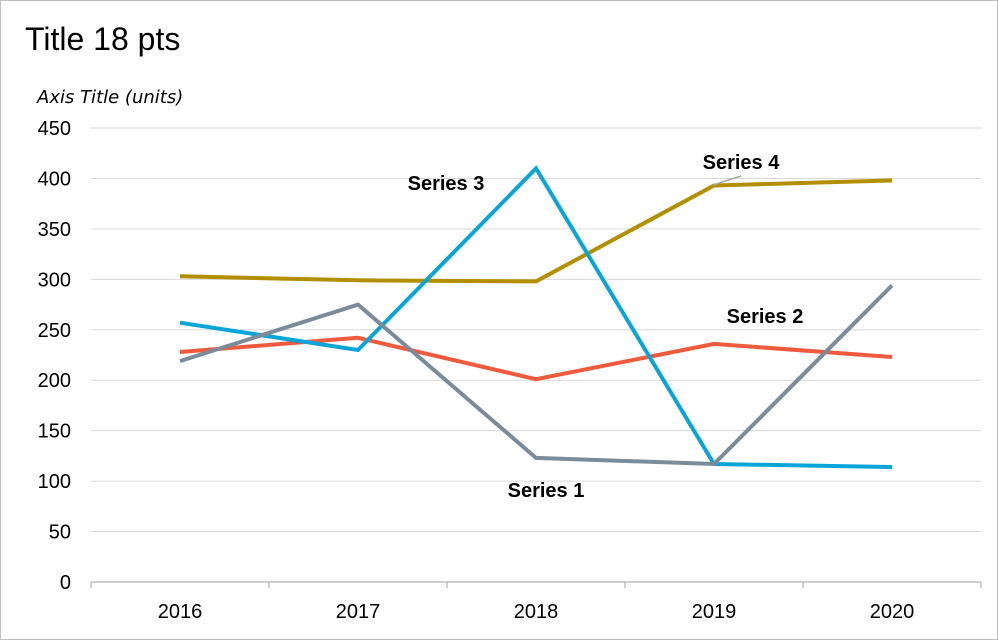 Image resolution: width=998 pixels, height=640 pixels. Describe the element at coordinates (54, 381) in the screenshot. I see `y-tick-label: 200` at that location.